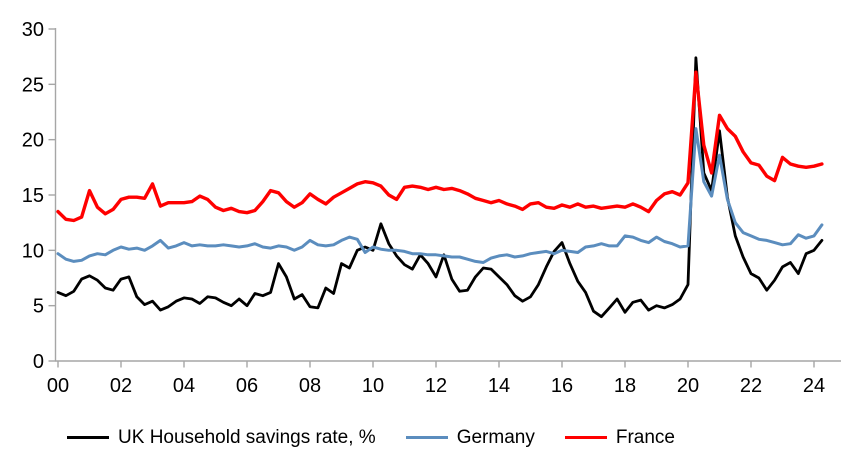  What do you see at coordinates (184, 386) in the screenshot?
I see `x-tick-label: 04` at bounding box center [184, 386].